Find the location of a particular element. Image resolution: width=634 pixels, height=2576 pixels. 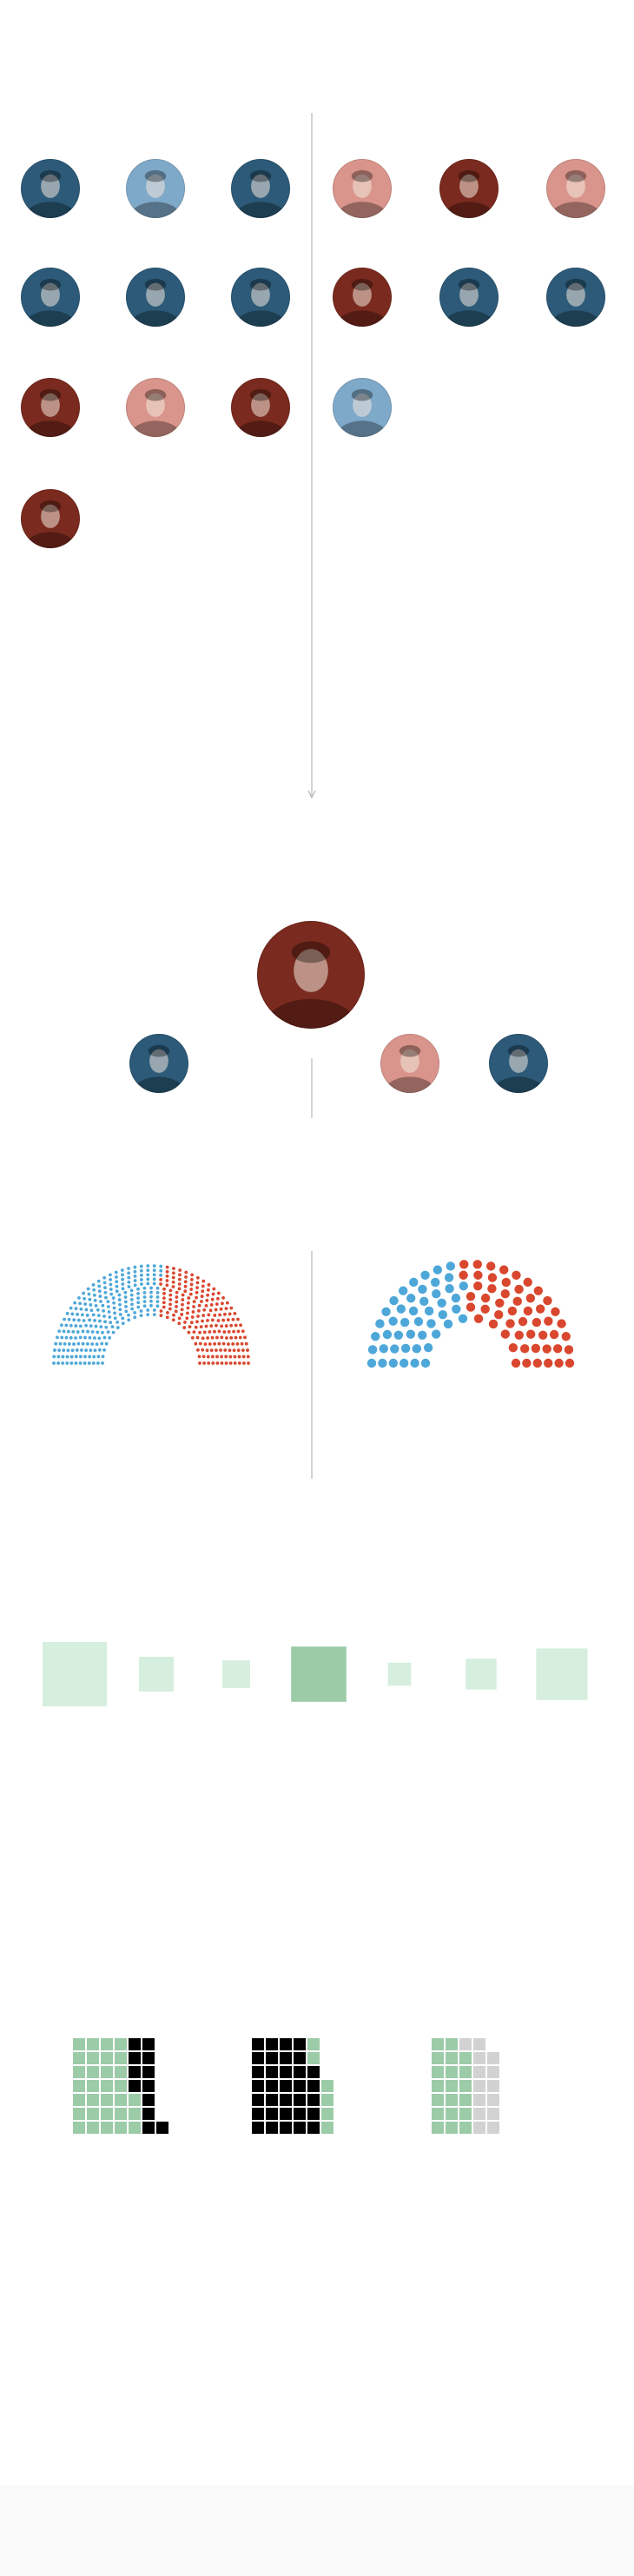

leader-portrait-president is located at coordinates (311, 975).